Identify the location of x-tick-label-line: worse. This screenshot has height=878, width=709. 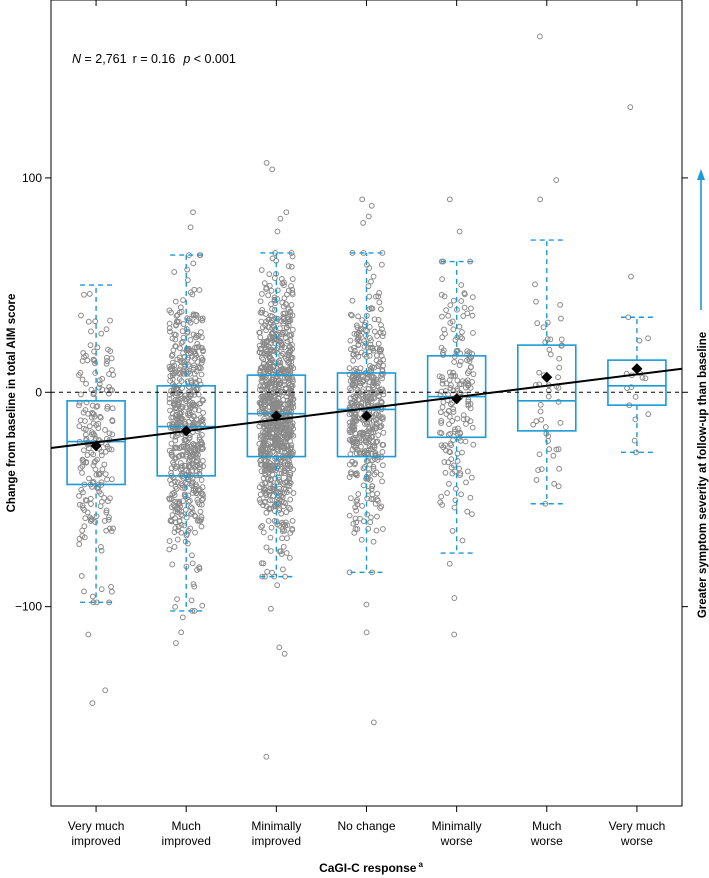
(546, 841).